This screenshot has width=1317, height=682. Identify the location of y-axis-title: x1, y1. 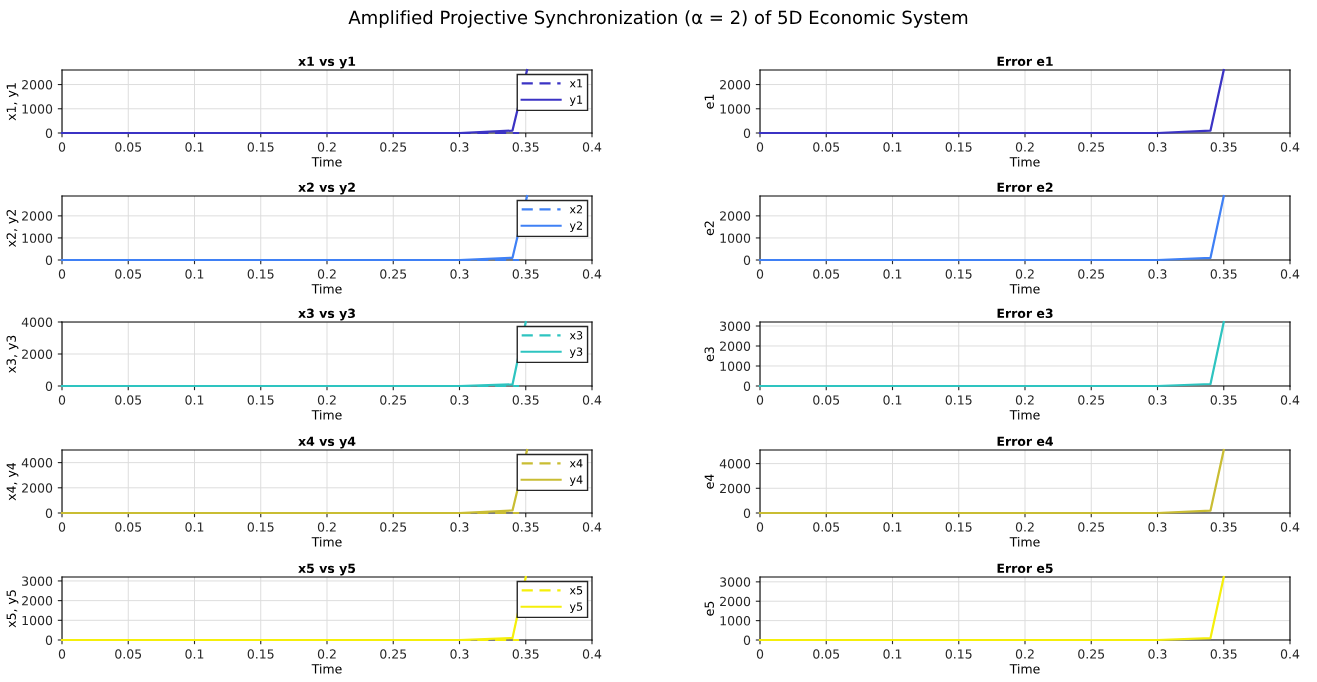
(12, 102).